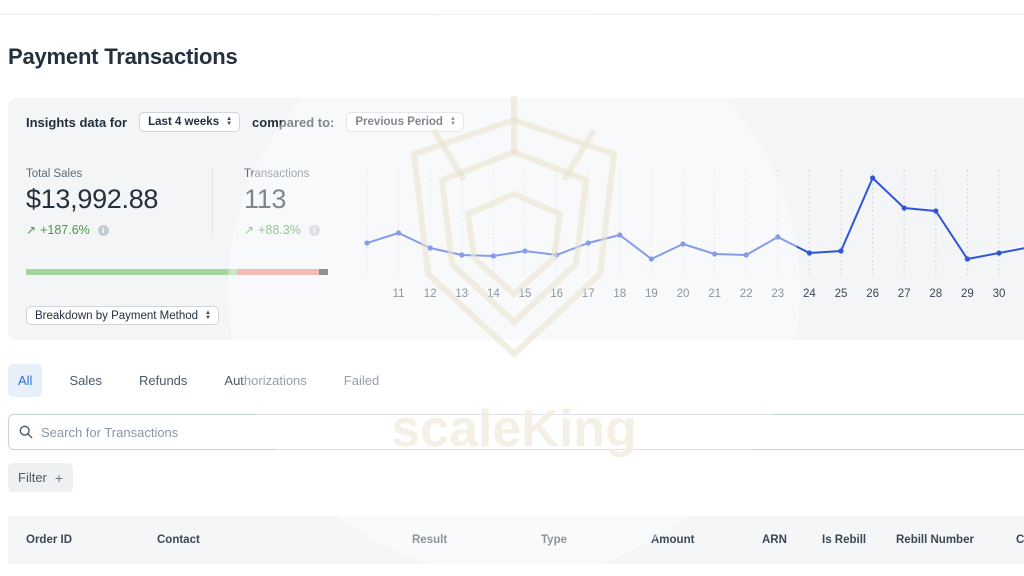  Describe the element at coordinates (809, 294) in the screenshot. I see `x-tick-label: 24` at that location.